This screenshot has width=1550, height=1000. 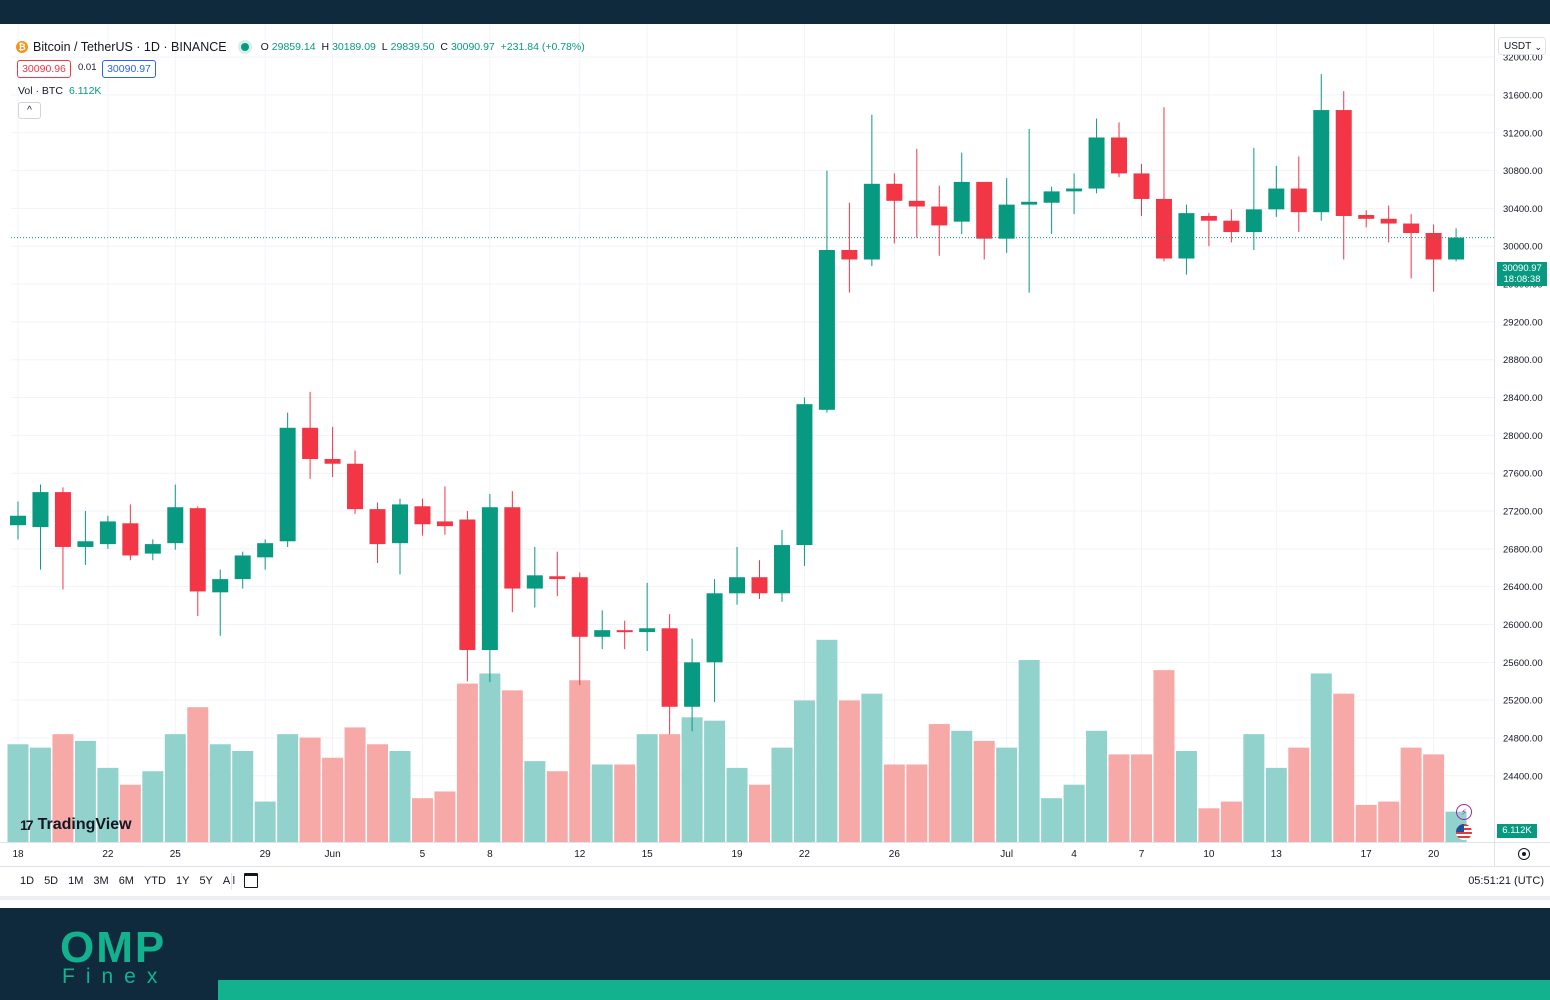 I want to click on range-buttons: 1D 5D 1M 3M 6M YTD 1Y 5Y All, so click(x=127, y=881).